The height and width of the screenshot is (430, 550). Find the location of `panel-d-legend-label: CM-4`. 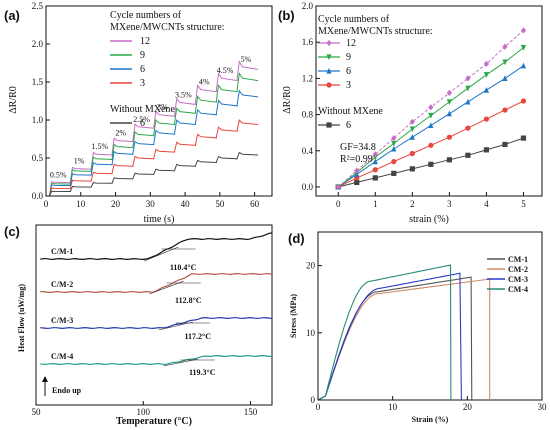

panel-d-legend-label: CM-4 is located at coordinates (518, 289).